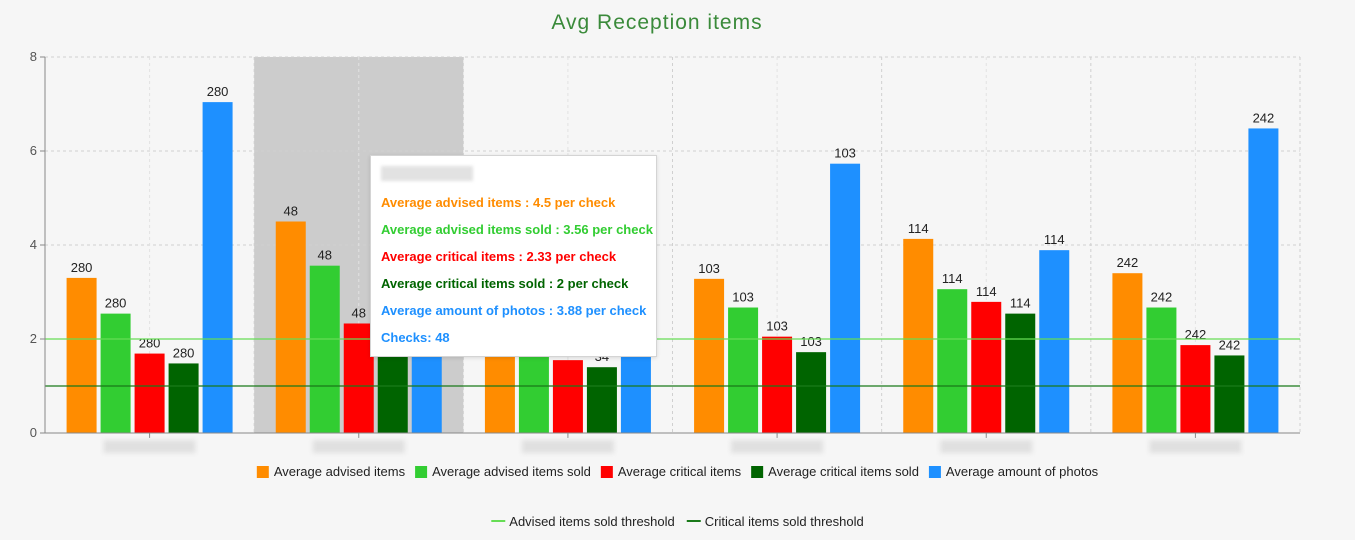  Describe the element at coordinates (656, 22) in the screenshot. I see `chart-title: Avg Reception items` at that location.